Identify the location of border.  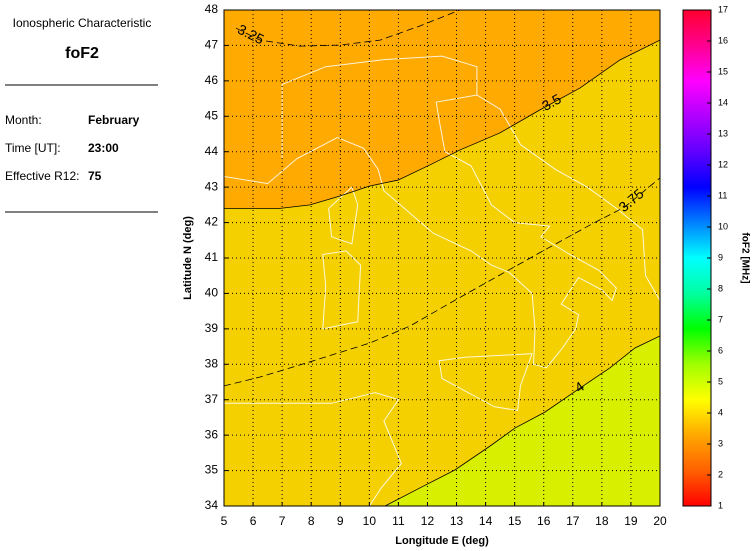
(379, 107).